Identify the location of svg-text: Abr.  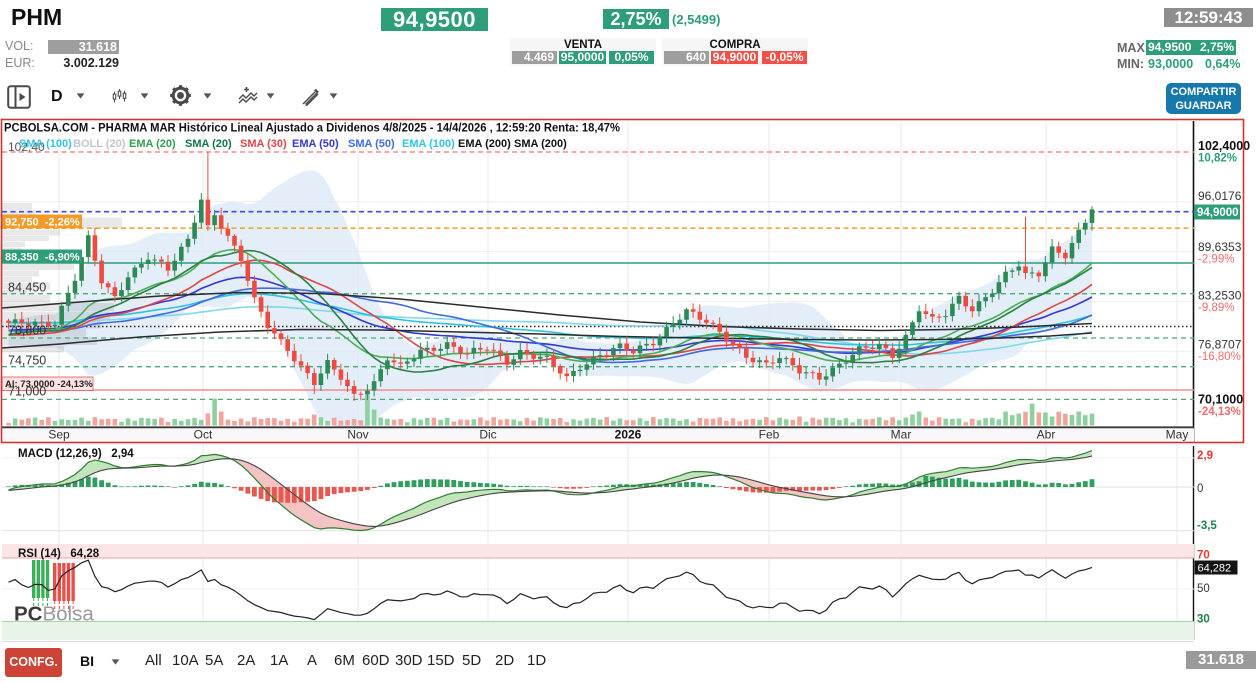
(1046, 435).